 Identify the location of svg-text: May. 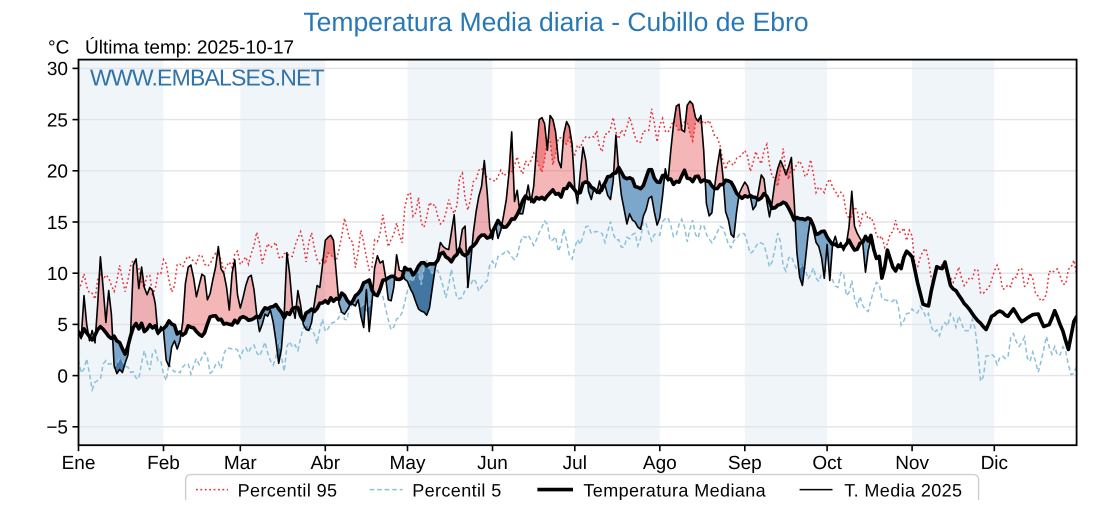
(408, 463).